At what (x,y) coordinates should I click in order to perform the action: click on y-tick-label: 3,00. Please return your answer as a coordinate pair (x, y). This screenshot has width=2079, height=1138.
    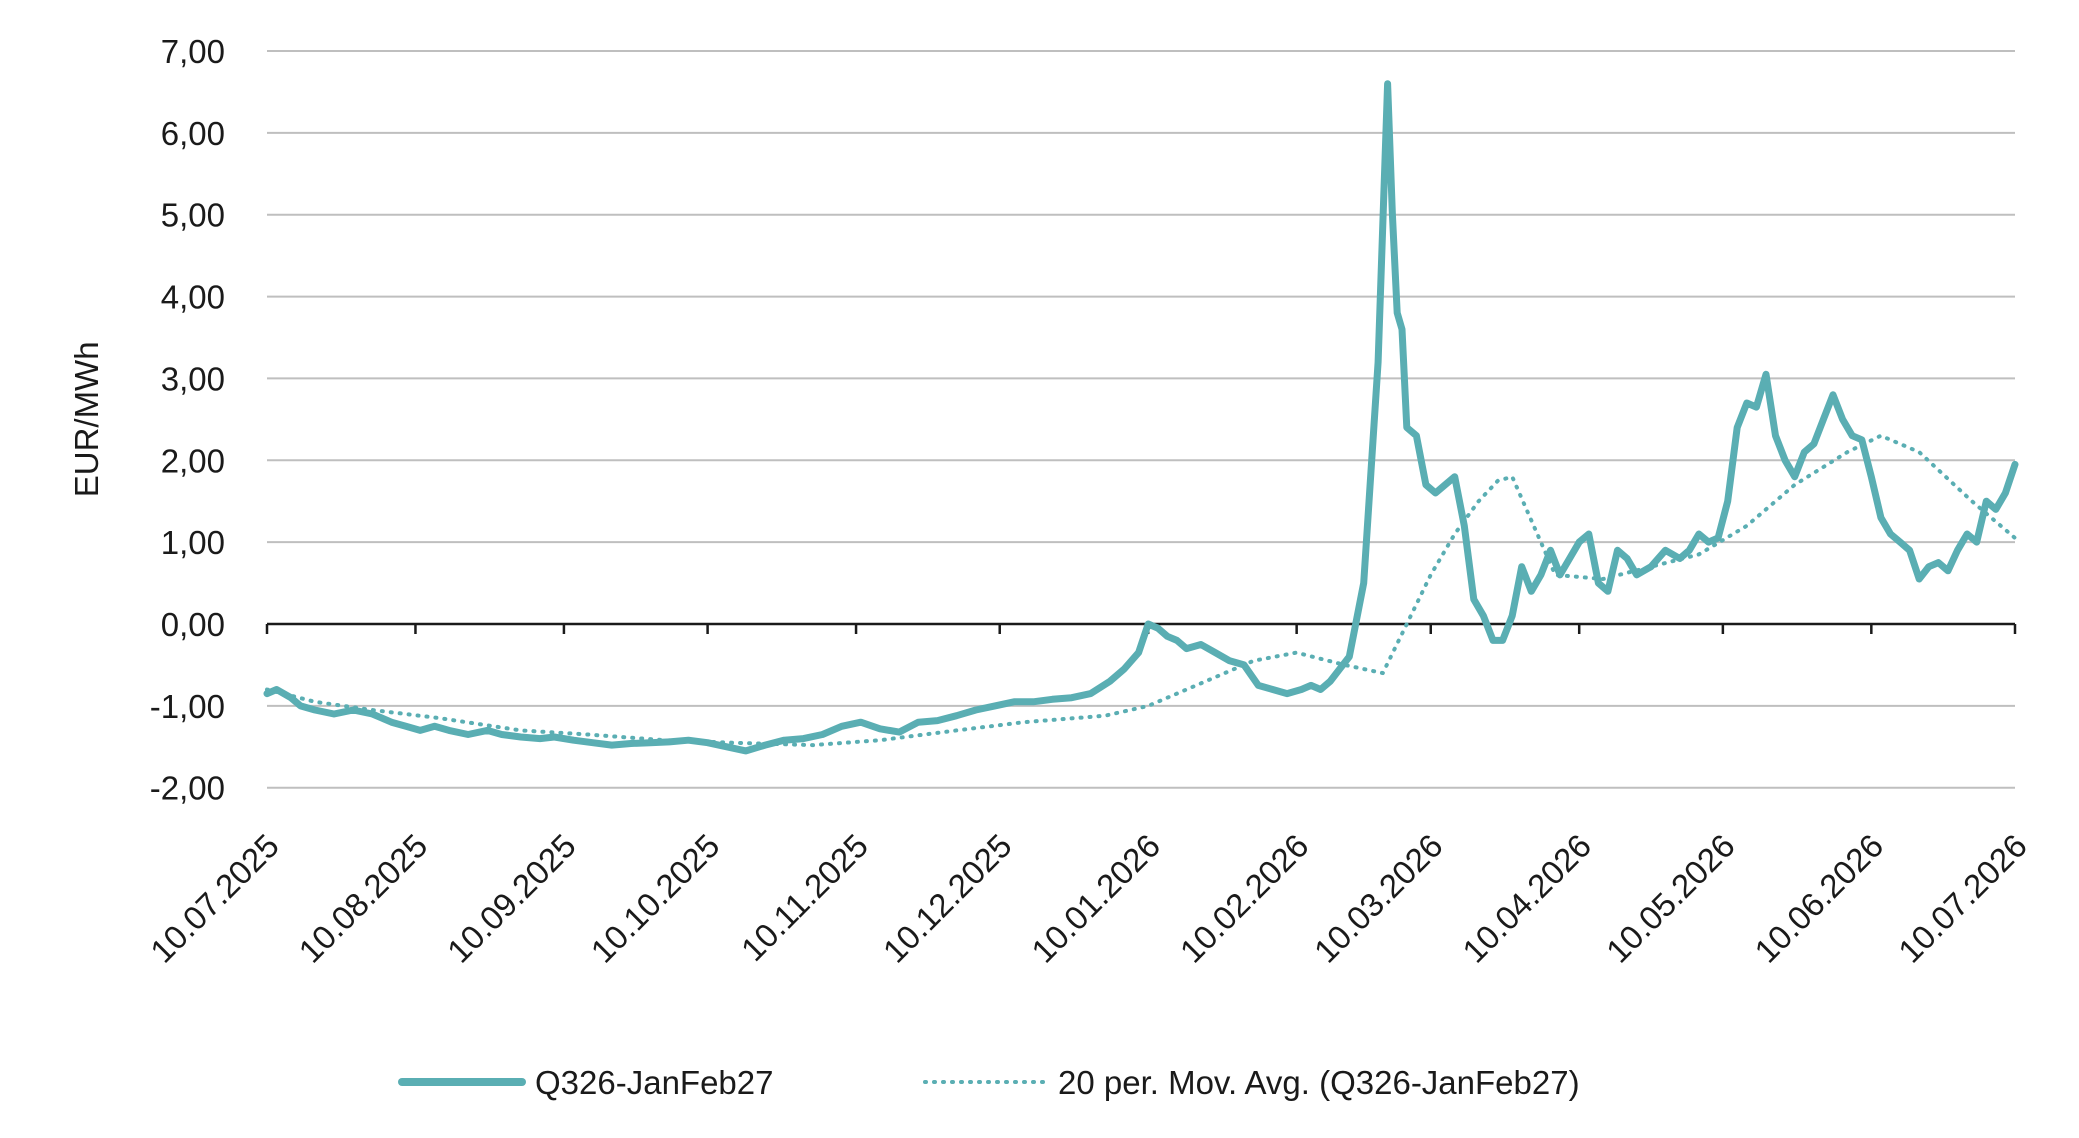
    Looking at the image, I should click on (193, 378).